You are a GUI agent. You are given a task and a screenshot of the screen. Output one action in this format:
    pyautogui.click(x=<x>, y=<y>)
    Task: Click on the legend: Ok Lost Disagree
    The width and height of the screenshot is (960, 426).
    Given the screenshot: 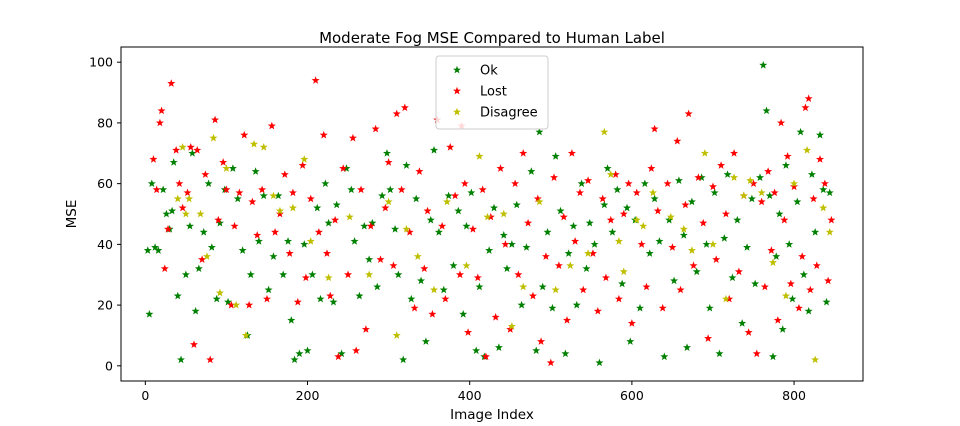 What is the action you would take?
    pyautogui.click(x=492, y=92)
    